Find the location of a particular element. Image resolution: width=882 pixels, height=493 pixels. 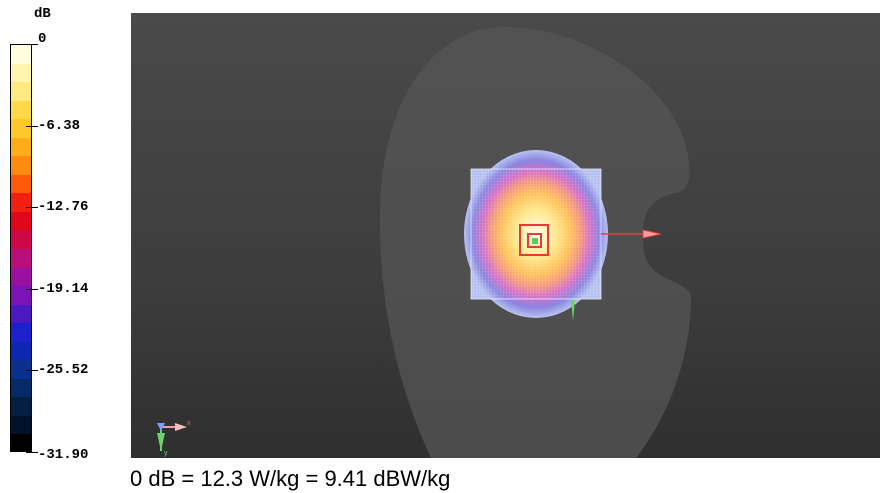

axis-y-label: y is located at coordinates (166, 453).